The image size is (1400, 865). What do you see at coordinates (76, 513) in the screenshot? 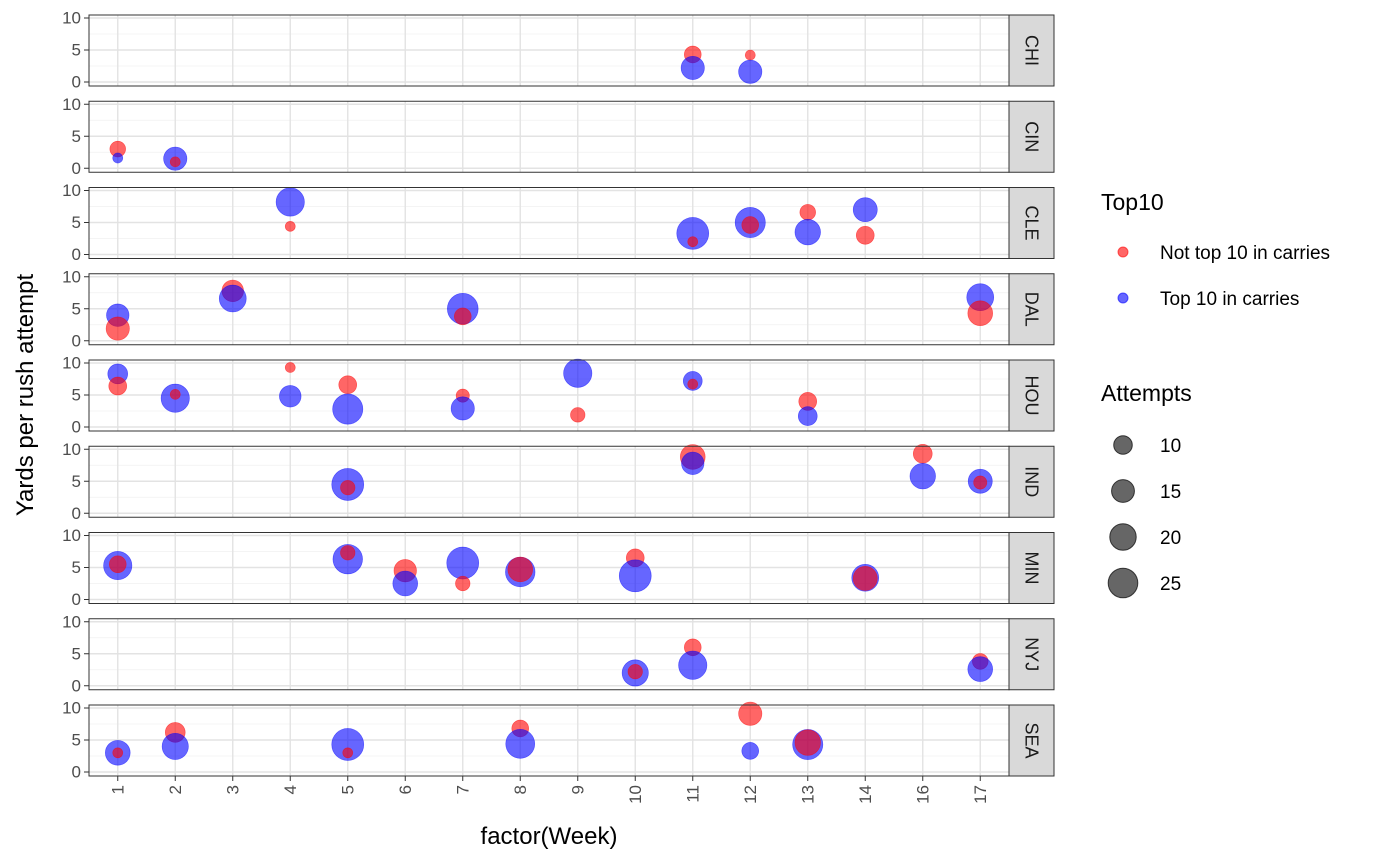
I see `y-tick-label-ind: 0` at bounding box center [76, 513].